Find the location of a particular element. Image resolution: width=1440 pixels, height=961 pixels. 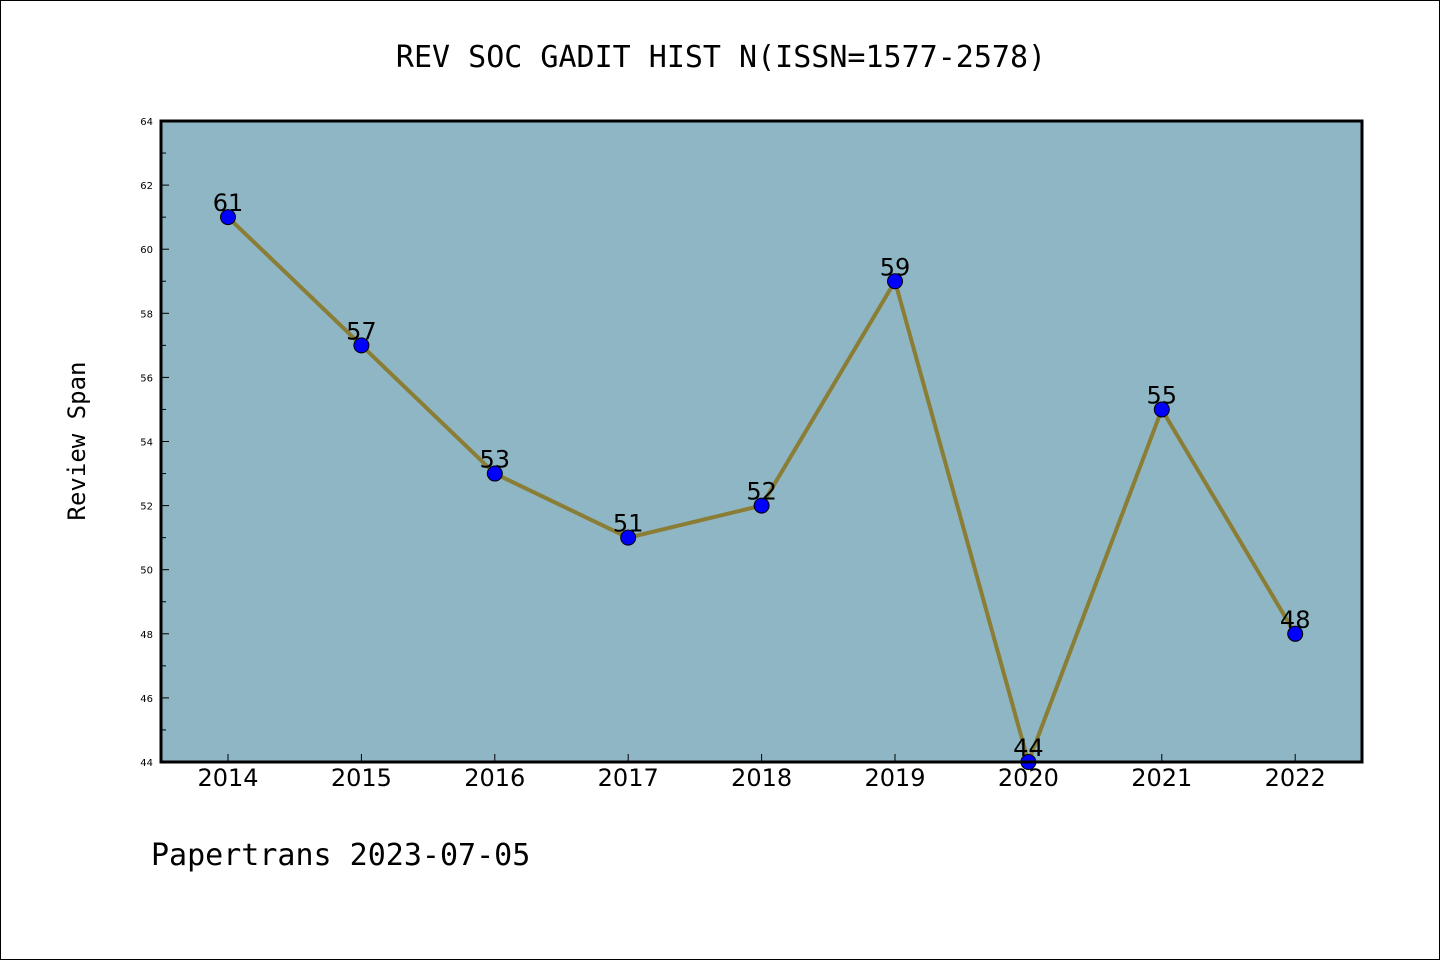

x-tick-label: 2014 is located at coordinates (227, 778).